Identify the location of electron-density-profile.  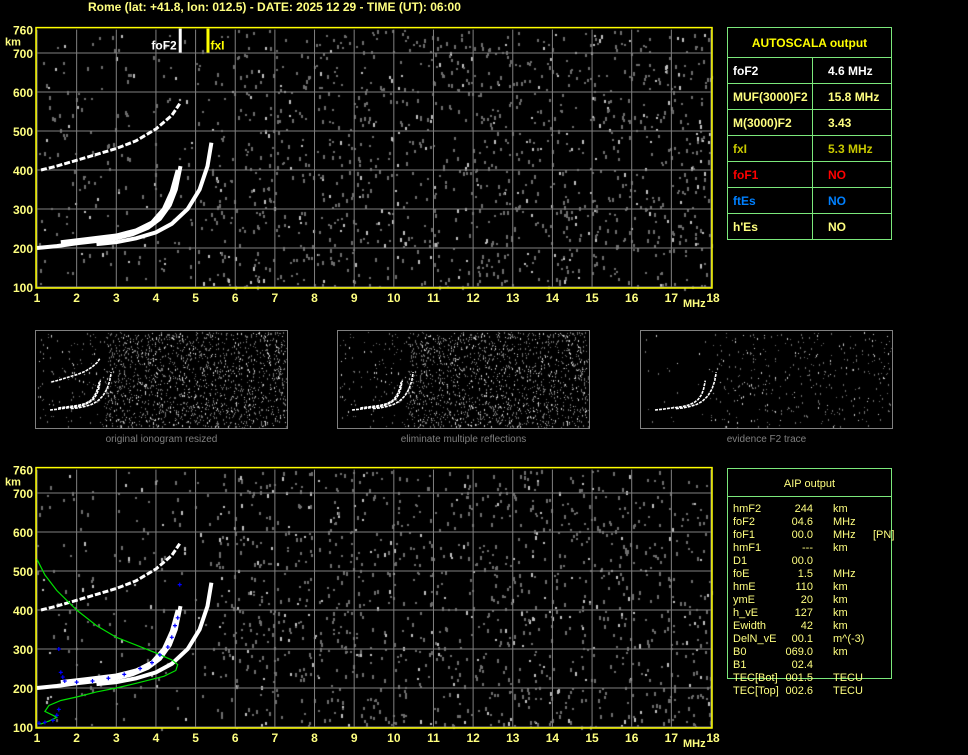
(107, 642).